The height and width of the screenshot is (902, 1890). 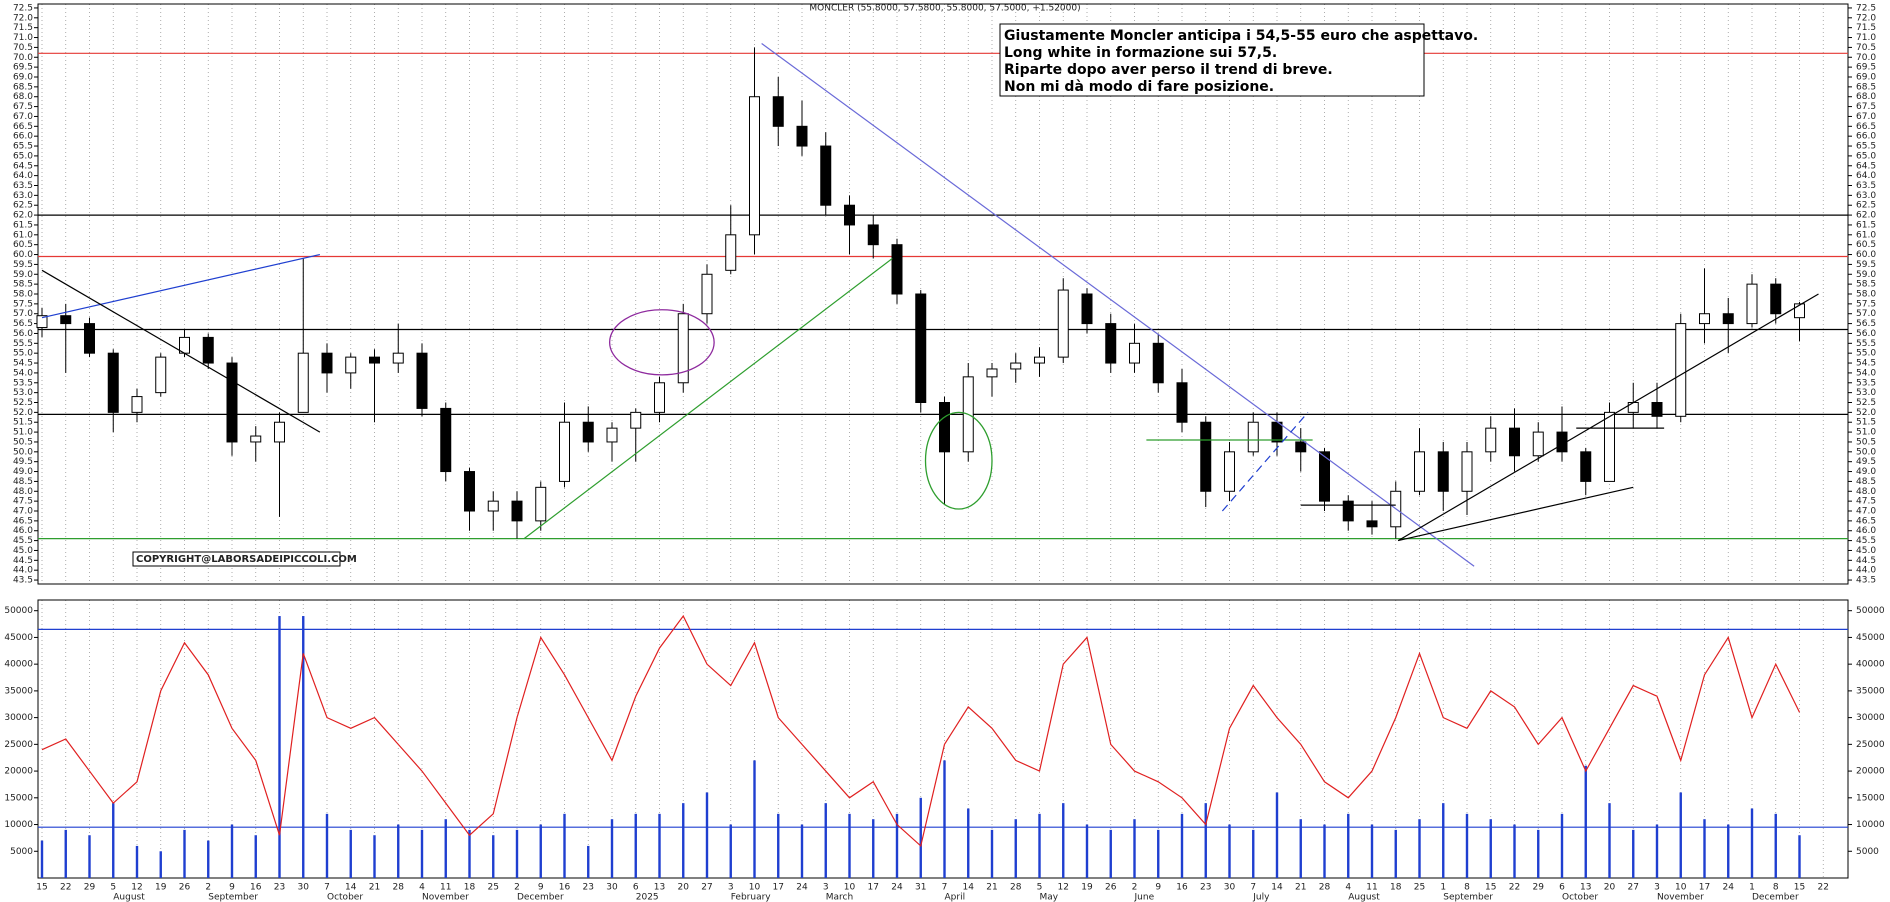 What do you see at coordinates (1704, 888) in the screenshot?
I see `x-tick-label: 17` at bounding box center [1704, 888].